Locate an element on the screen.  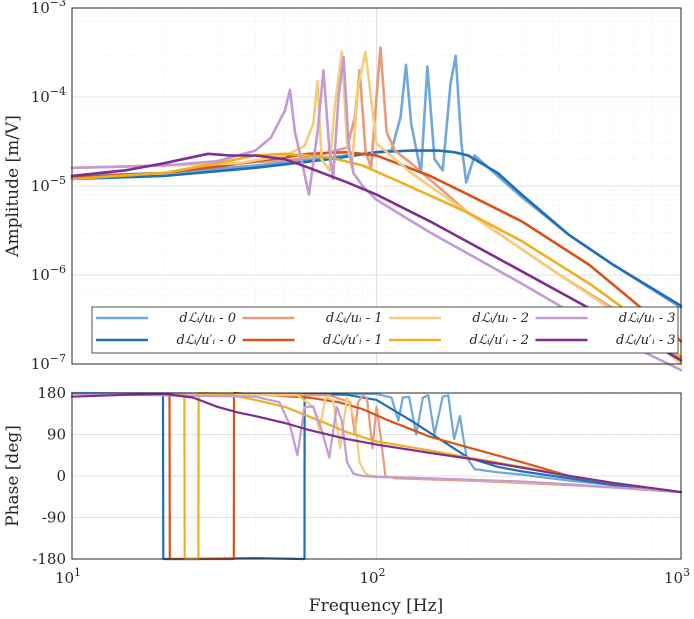
legend-label: dℒᵢ/u′ᵢ - 2 is located at coordinates (499, 340).